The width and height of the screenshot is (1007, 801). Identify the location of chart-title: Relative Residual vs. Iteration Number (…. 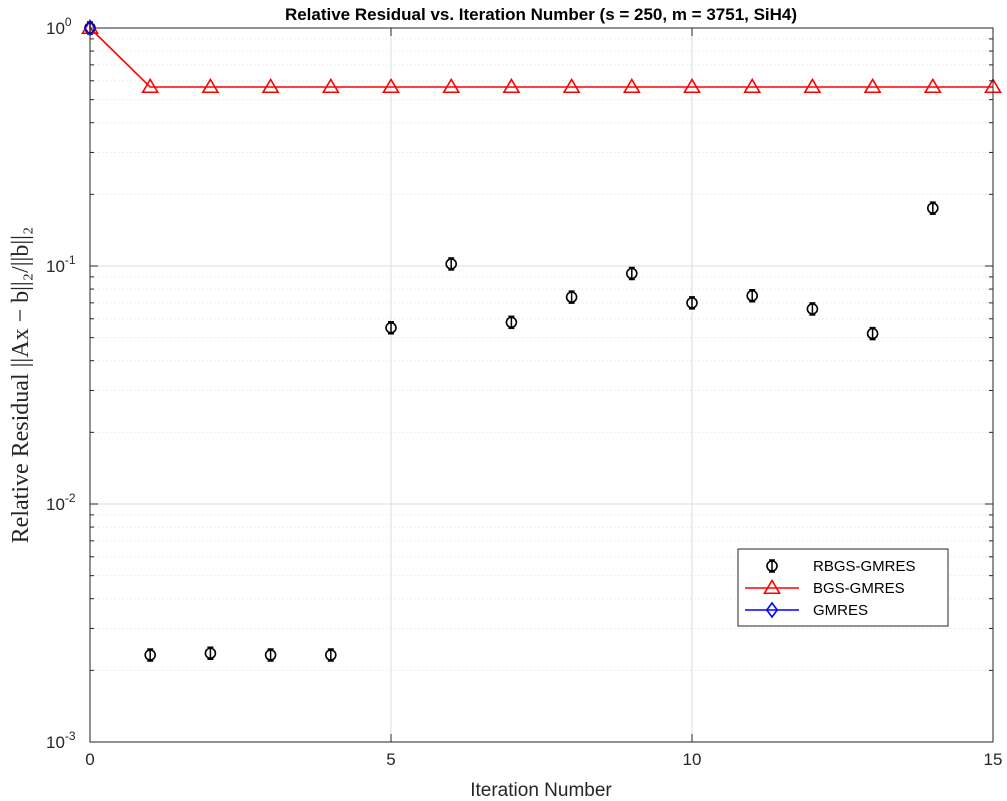
(541, 14).